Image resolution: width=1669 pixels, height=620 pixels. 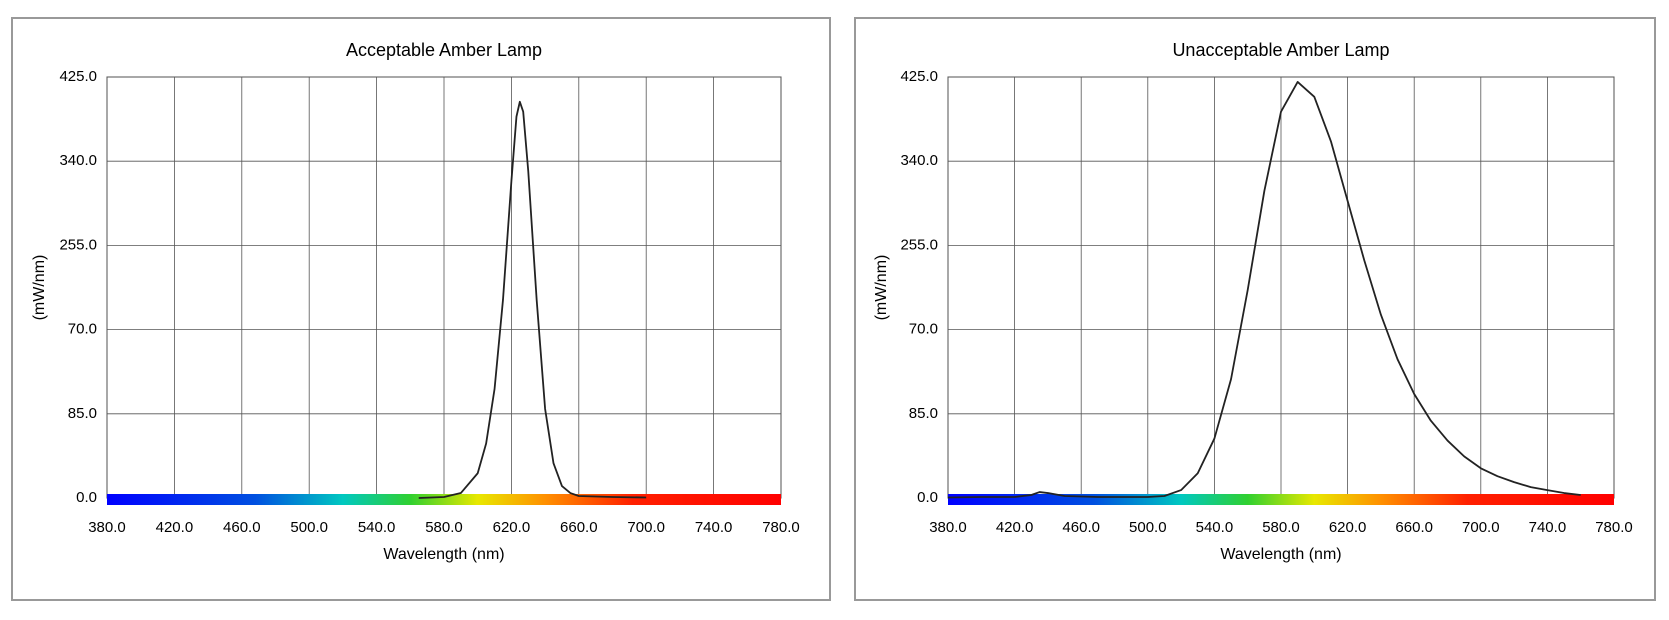 I want to click on chart-title: Unacceptable Amber Lamp, so click(x=1280, y=50).